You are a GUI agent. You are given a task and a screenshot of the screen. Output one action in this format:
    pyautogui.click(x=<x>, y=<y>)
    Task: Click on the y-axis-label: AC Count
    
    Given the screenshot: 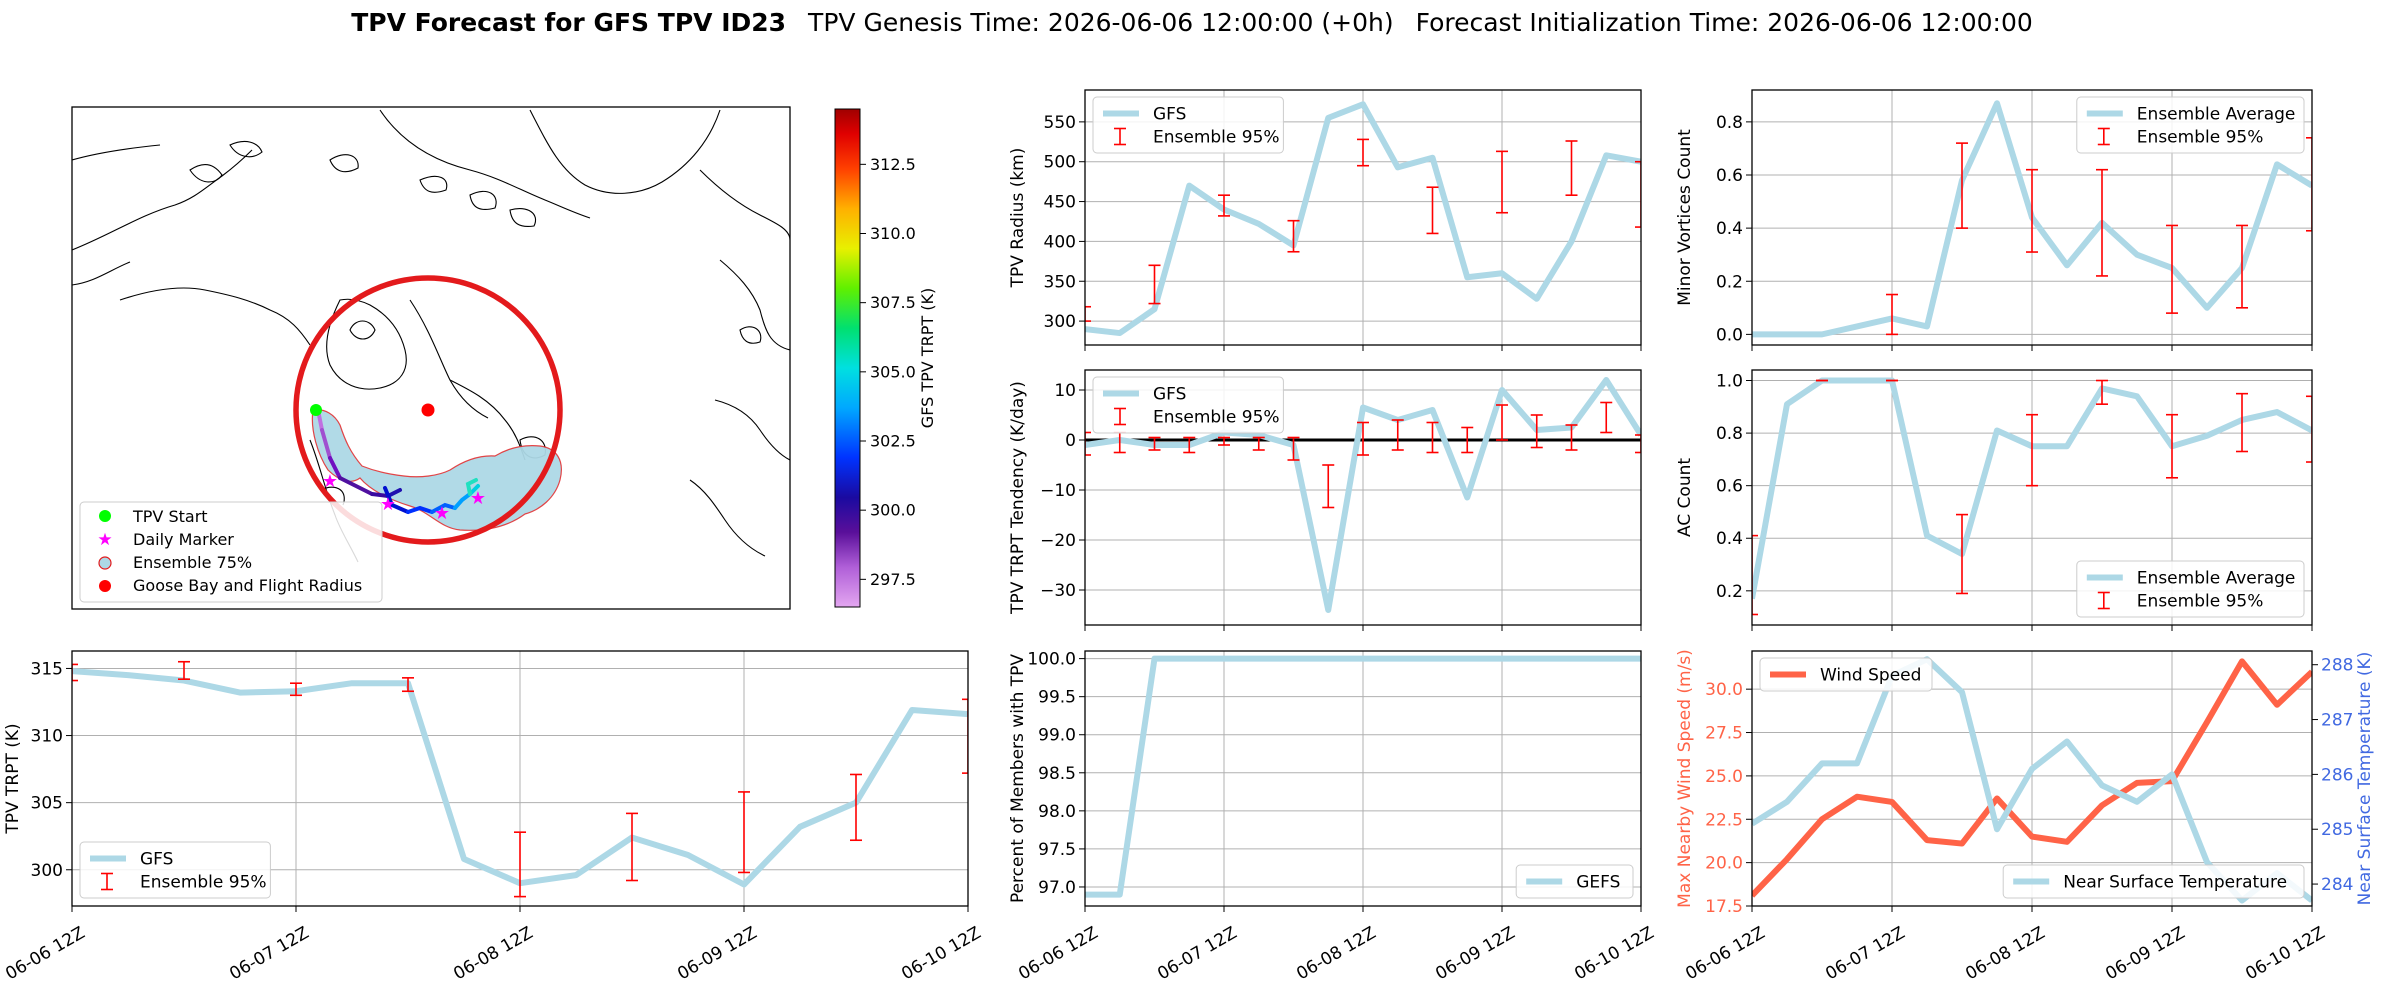 What is the action you would take?
    pyautogui.click(x=1685, y=497)
    